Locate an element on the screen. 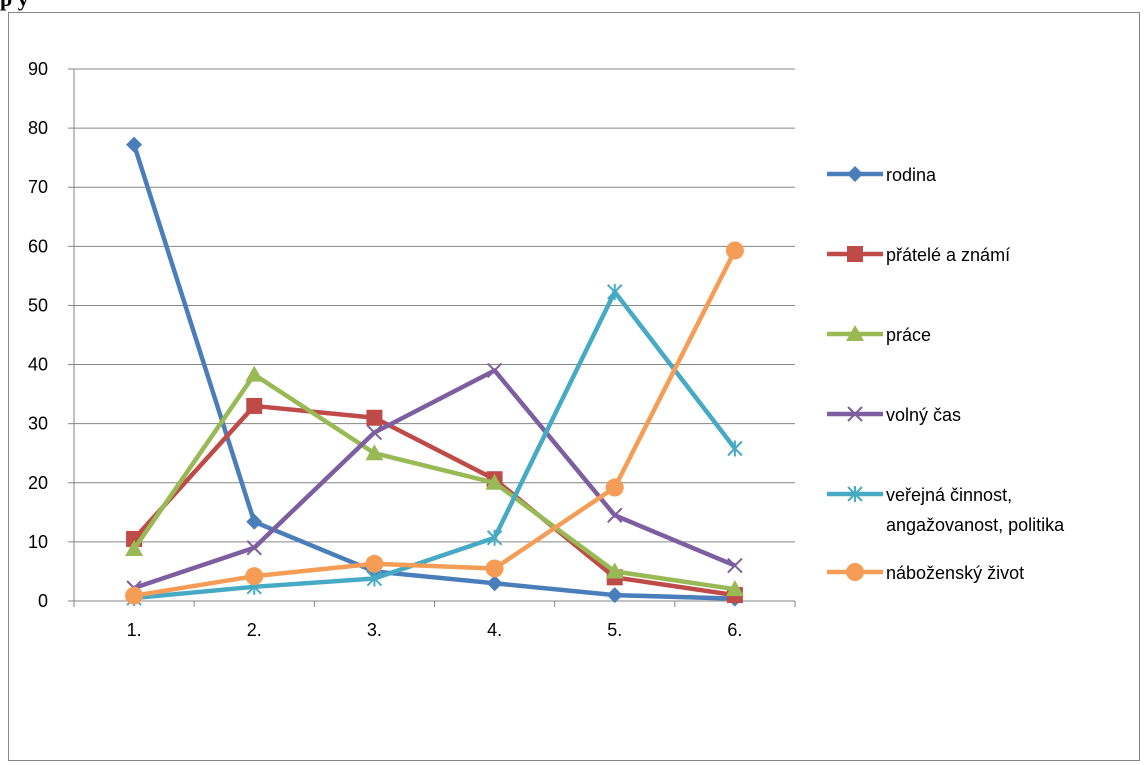 The height and width of the screenshot is (765, 1145). x-tick-label: 3. is located at coordinates (374, 630).